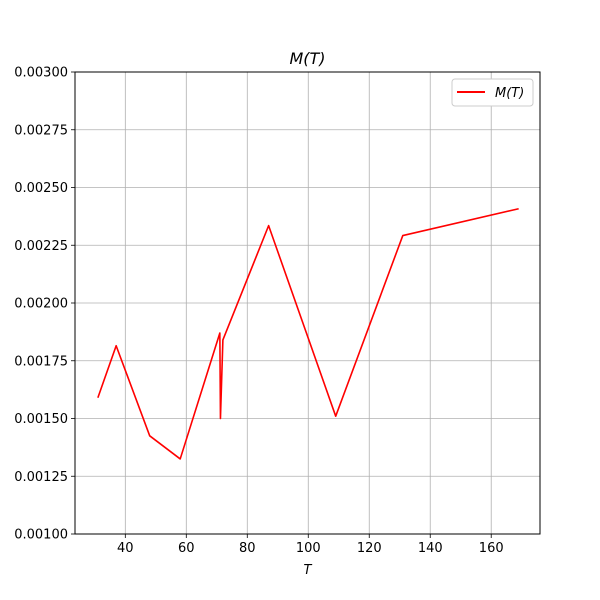  I want to click on x-tick-label: 40, so click(125, 548).